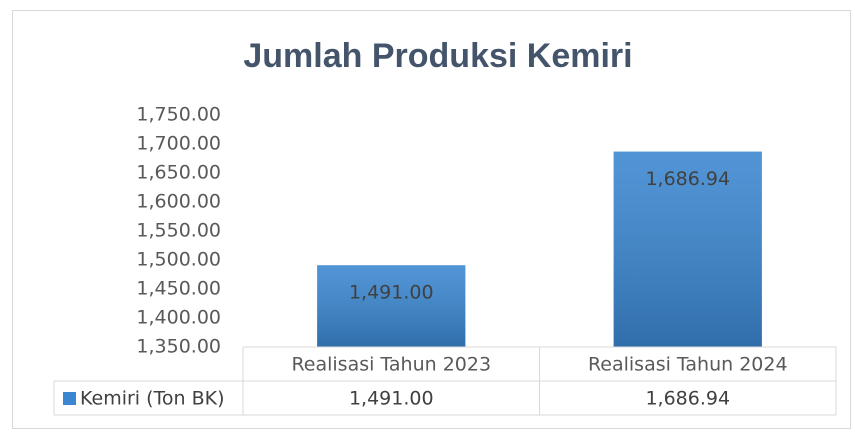  Describe the element at coordinates (178, 347) in the screenshot. I see `y-tick-label: 1,350.00` at that location.